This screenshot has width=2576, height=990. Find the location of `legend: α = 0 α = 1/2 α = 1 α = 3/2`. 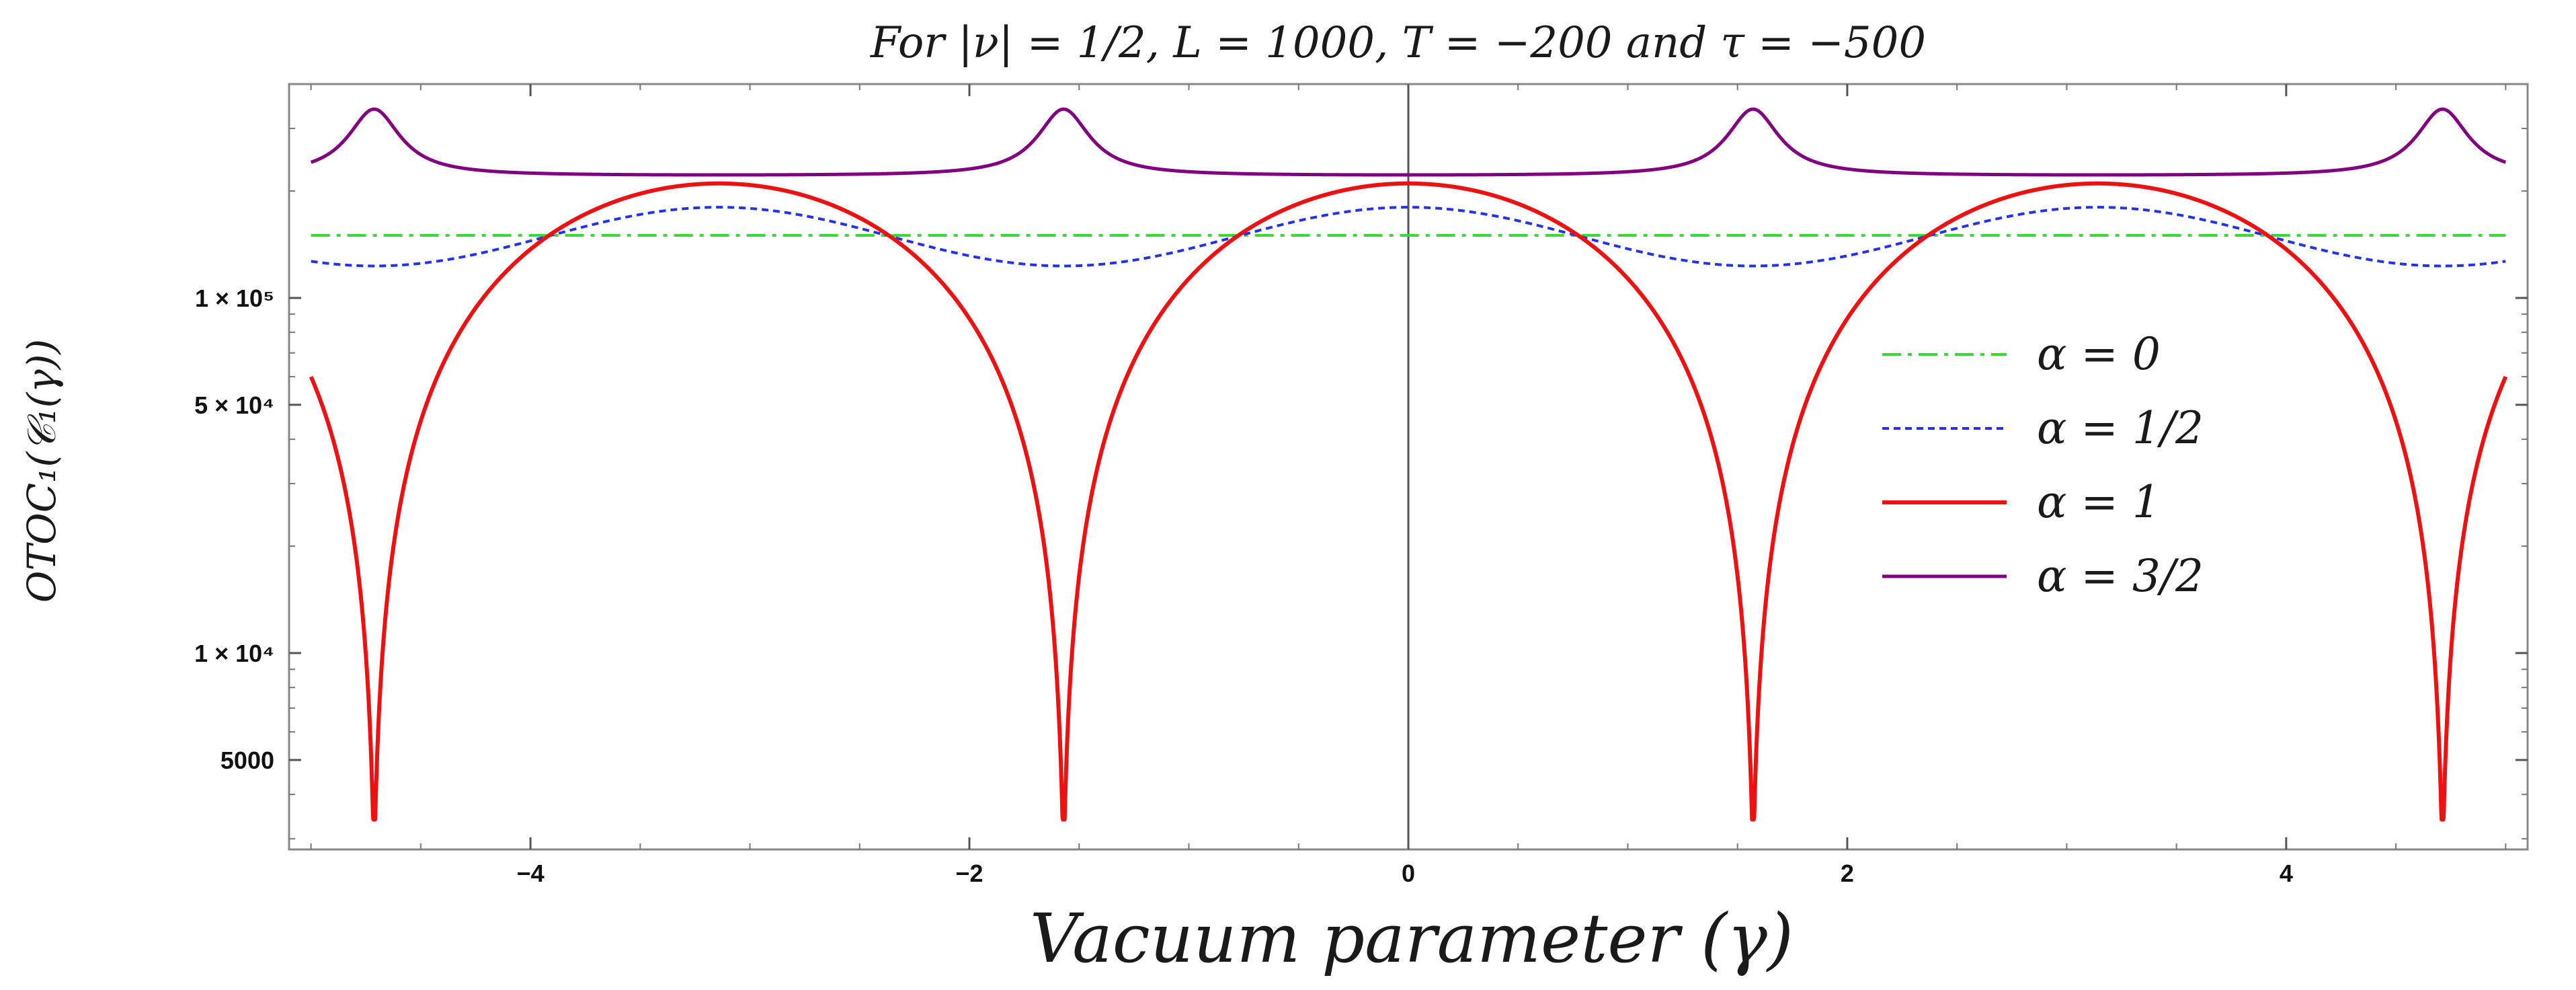

legend: α = 0 α = 1/2 α = 1 α = 3/2 is located at coordinates (2043, 465).